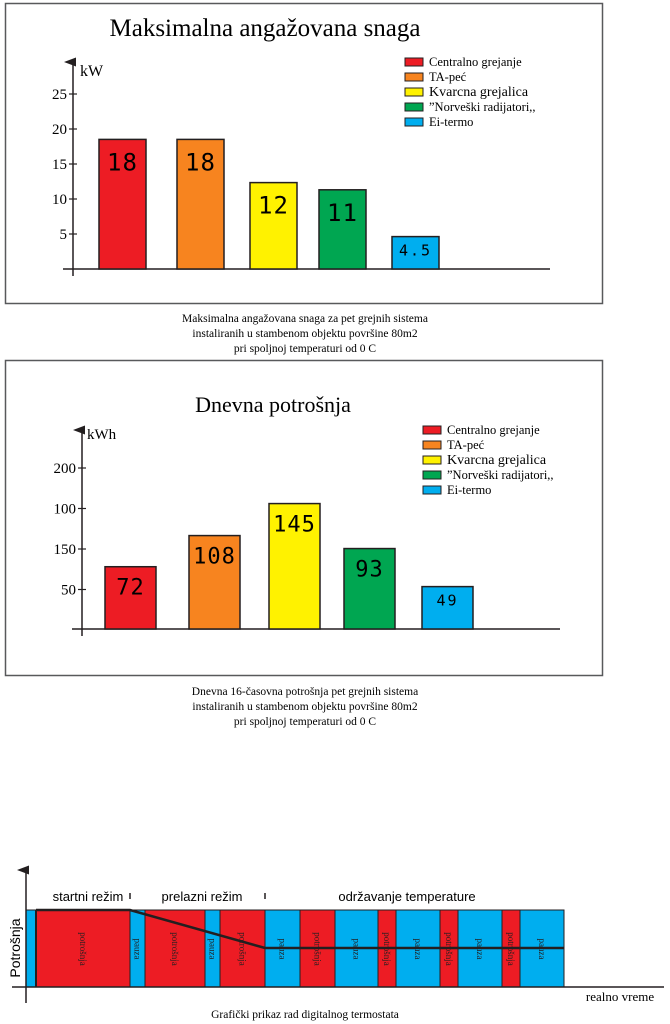  What do you see at coordinates (294, 525) in the screenshot?
I see `bar-value-label: 145` at bounding box center [294, 525].